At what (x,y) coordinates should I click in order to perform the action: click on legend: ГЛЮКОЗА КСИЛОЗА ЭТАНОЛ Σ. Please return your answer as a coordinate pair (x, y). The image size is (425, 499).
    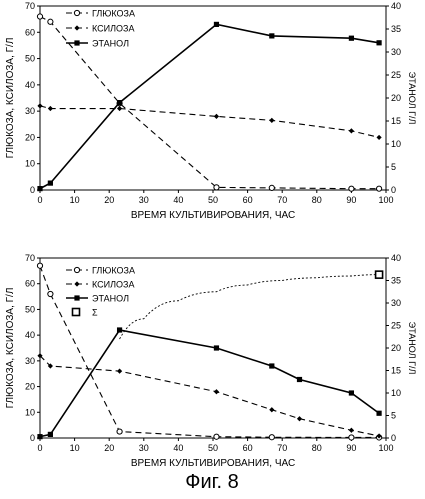
    Looking at the image, I should click on (100, 292).